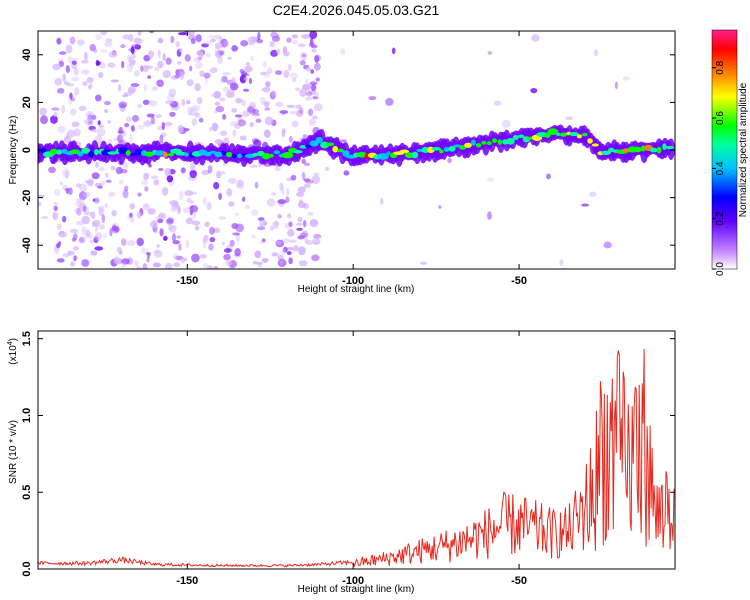 The image size is (750, 600). Describe the element at coordinates (720, 118) in the screenshot. I see `colorbar-tick-label: 0.6` at that location.